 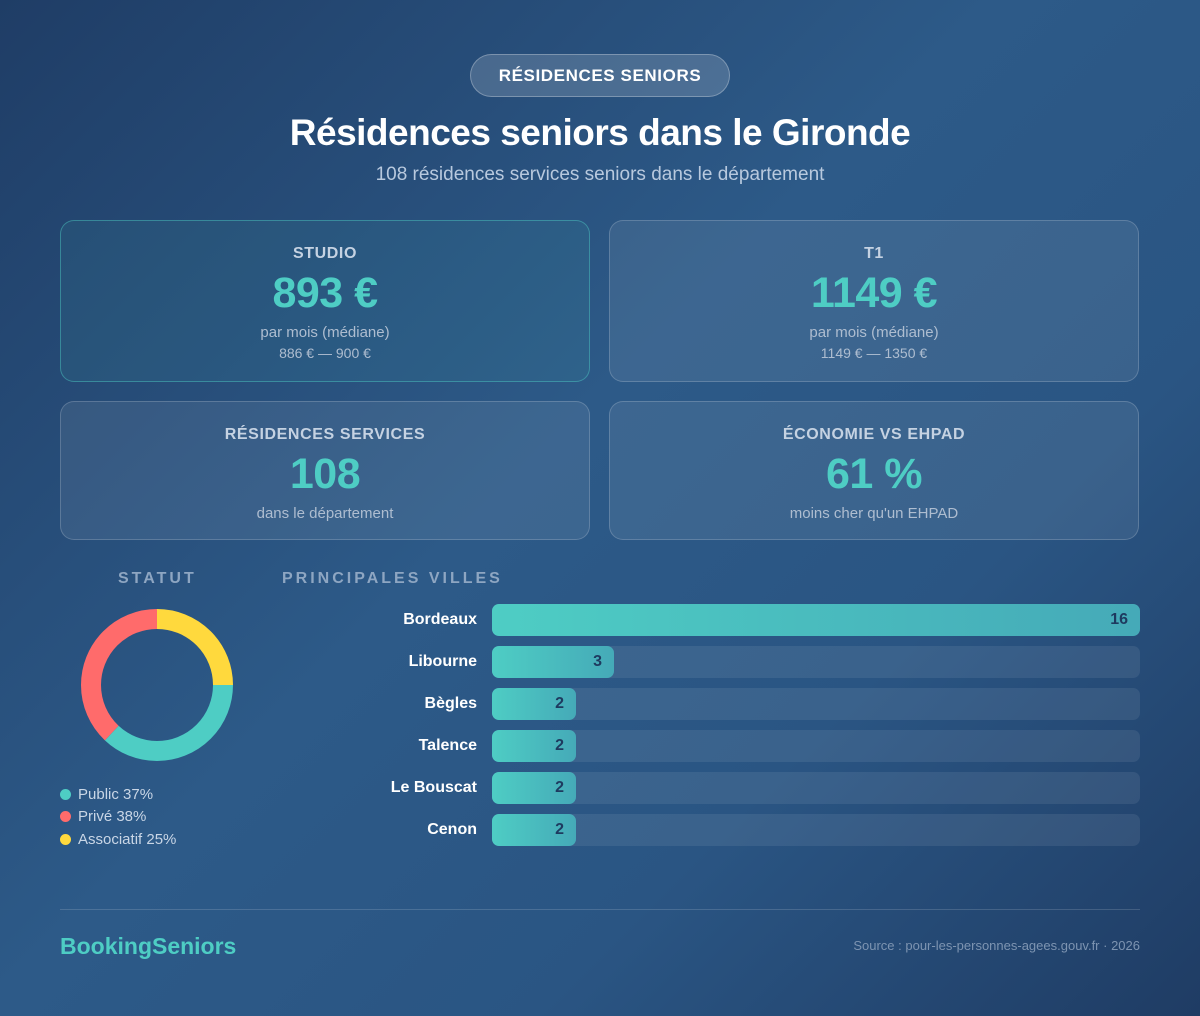 What do you see at coordinates (325, 353) in the screenshot?
I see `card-range: 886 € — 900 €` at bounding box center [325, 353].